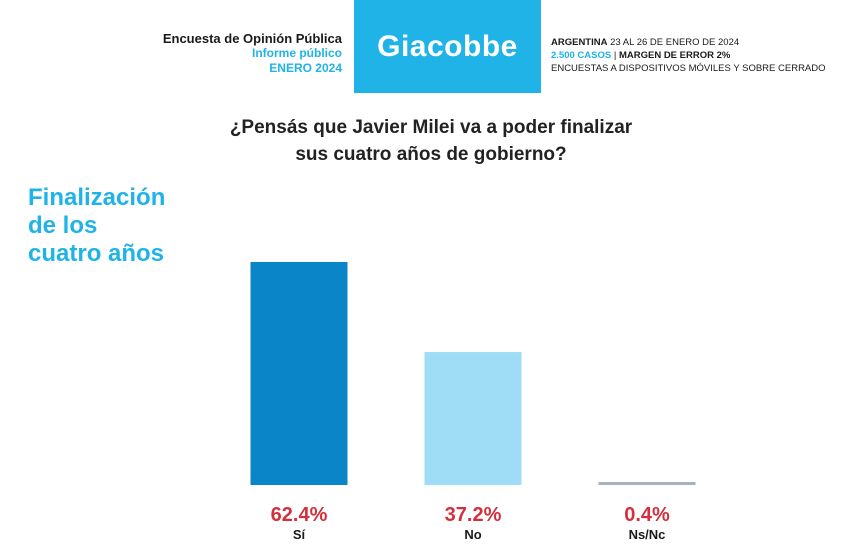 The width and height of the screenshot is (862, 549). Describe the element at coordinates (674, 55) in the screenshot. I see `margin-of-error: MARGEN DE ERROR 2%` at that location.